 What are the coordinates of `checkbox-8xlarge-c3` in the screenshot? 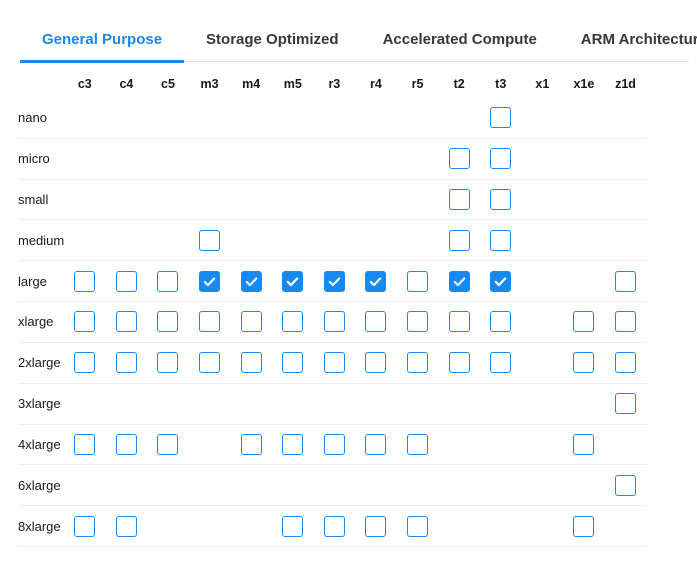 It's located at (85, 526).